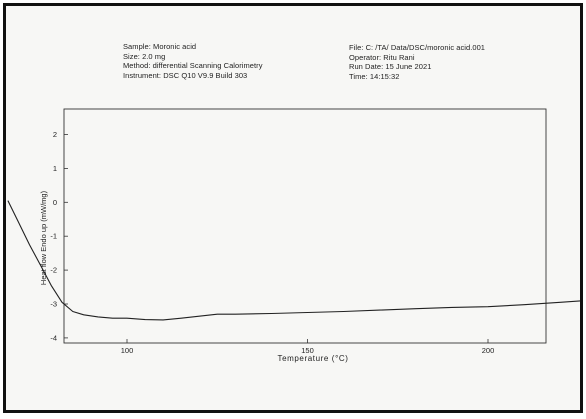 Image resolution: width=586 pixels, height=419 pixels. Describe the element at coordinates (408, 67) in the screenshot. I see `run-date-value: 15 June 2021` at that location.